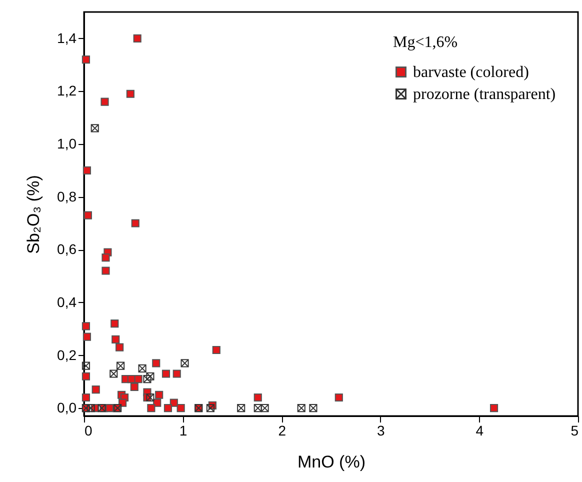 This screenshot has width=582, height=482. I want to click on y-tick-label: 1,2, so click(67, 90).